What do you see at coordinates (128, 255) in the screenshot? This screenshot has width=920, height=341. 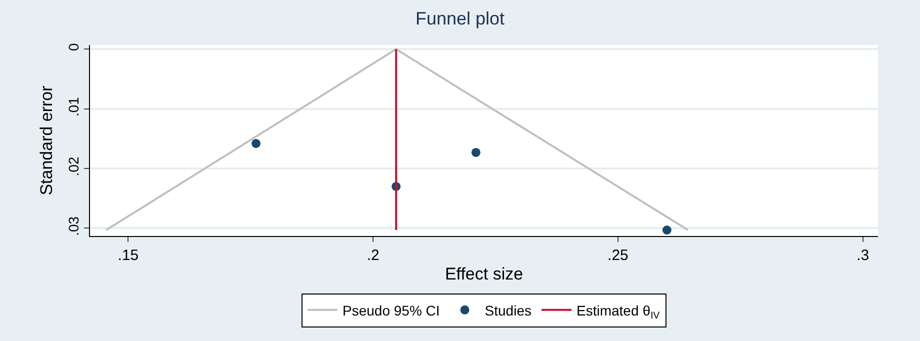 I see `x-tick-label: .15` at bounding box center [128, 255].